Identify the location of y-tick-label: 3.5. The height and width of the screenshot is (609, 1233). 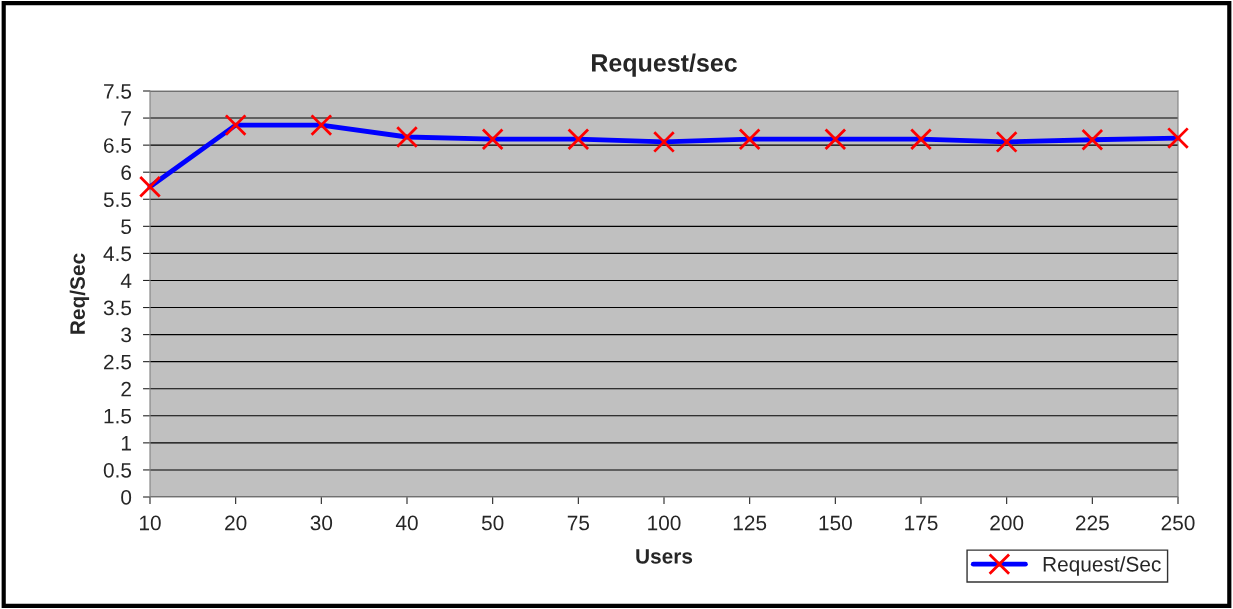
(117, 308).